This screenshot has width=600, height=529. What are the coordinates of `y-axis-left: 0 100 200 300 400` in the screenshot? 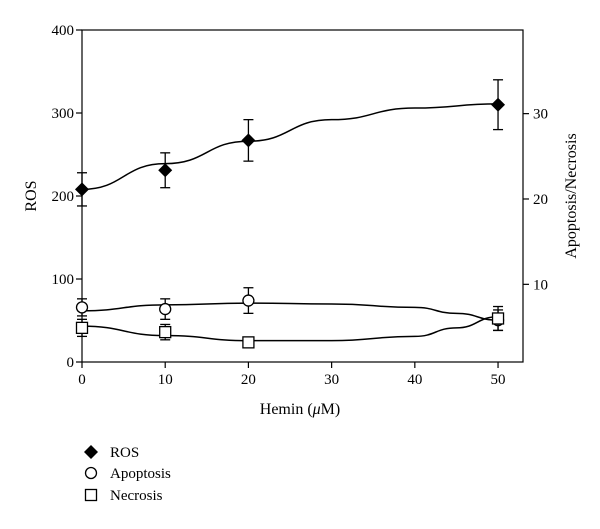 It's located at (67, 197).